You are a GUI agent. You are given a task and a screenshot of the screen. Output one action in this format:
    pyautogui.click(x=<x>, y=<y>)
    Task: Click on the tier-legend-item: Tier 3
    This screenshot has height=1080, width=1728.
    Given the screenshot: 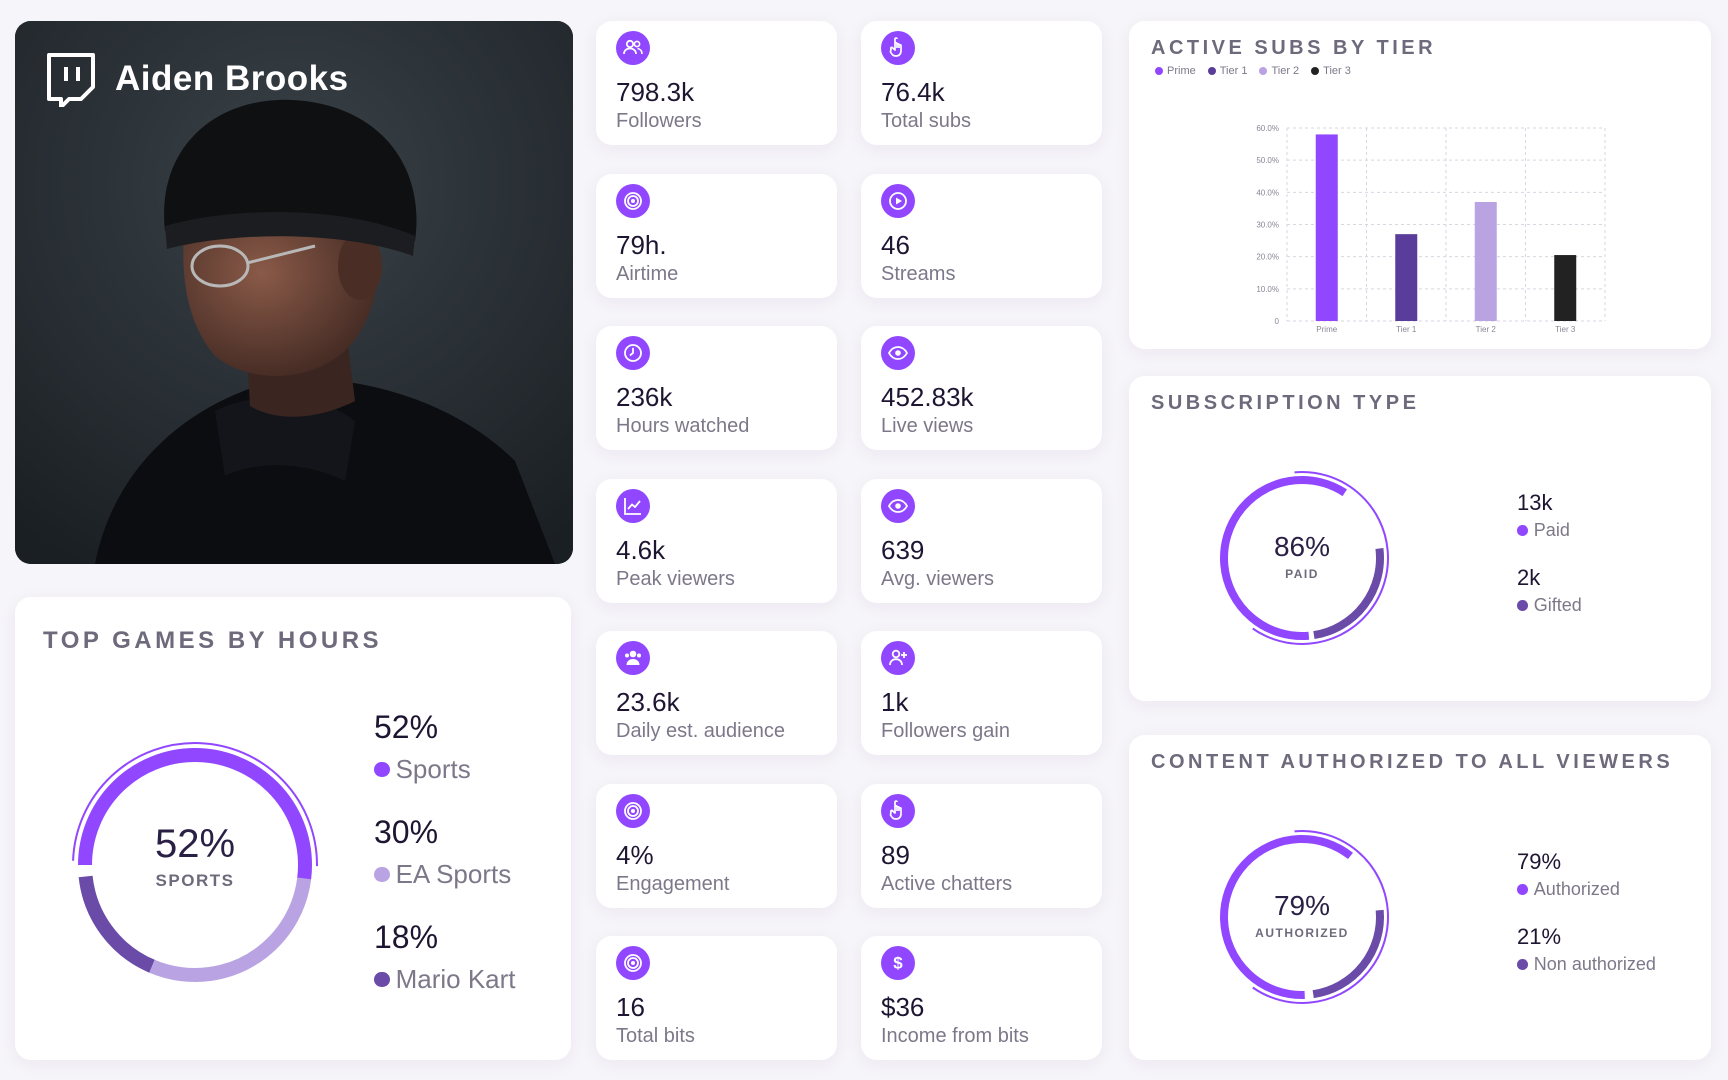 What is the action you would take?
    pyautogui.click(x=1331, y=71)
    